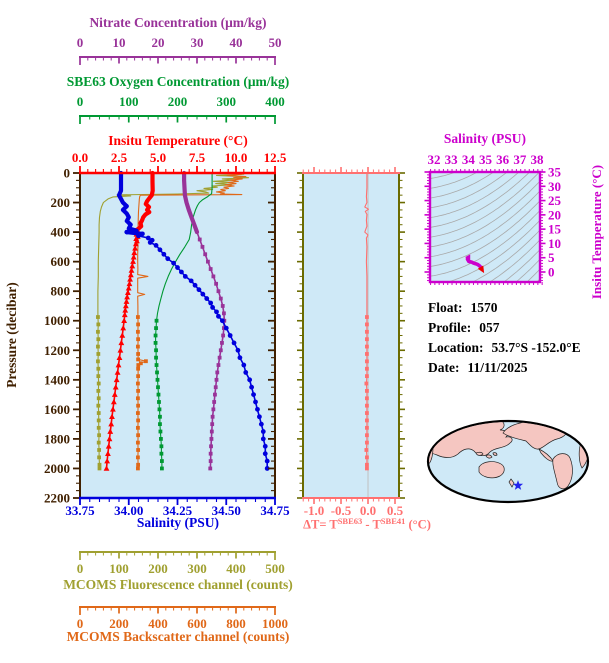 The width and height of the screenshot is (609, 663). What do you see at coordinates (433, 159) in the screenshot?
I see `svg-text: 32` at bounding box center [433, 159].